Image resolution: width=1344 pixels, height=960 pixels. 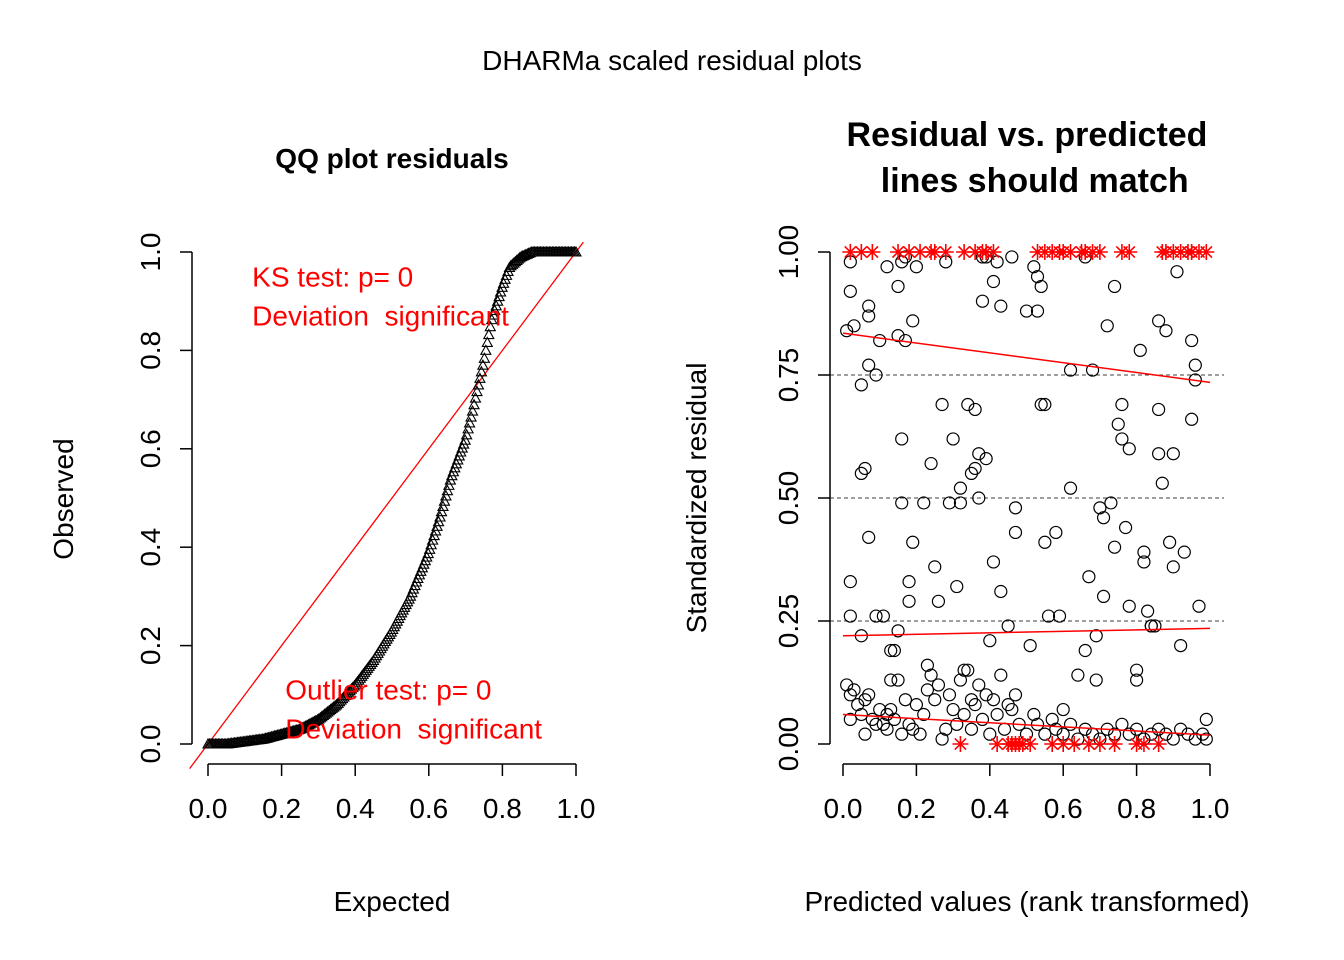 What do you see at coordinates (1029, 181) in the screenshot?
I see `residual-plot-title-line-2: lines should match` at bounding box center [1029, 181].